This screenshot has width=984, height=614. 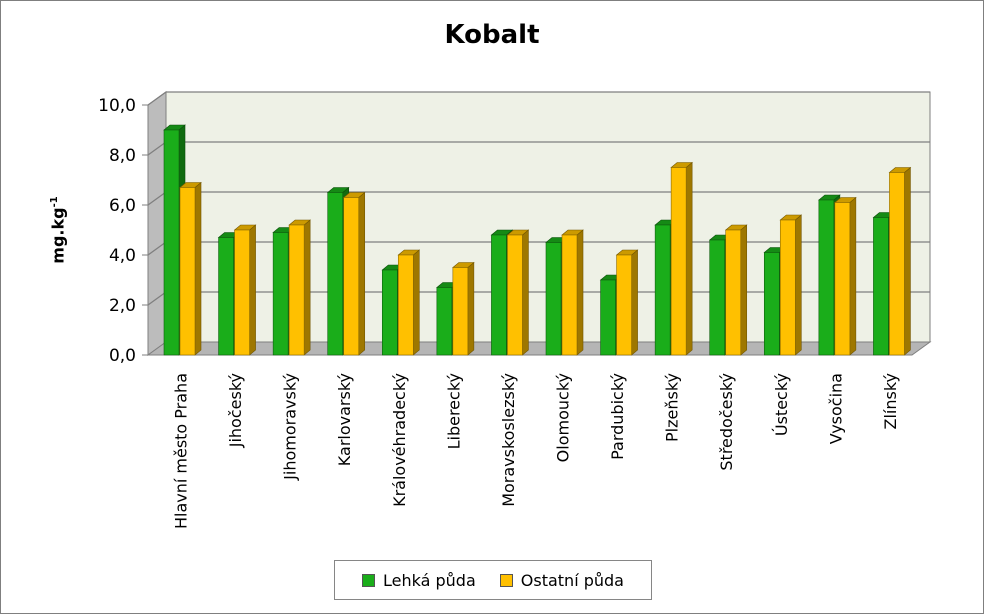 What do you see at coordinates (235, 410) in the screenshot?
I see `x-tick-label: Jihočeský` at bounding box center [235, 410].